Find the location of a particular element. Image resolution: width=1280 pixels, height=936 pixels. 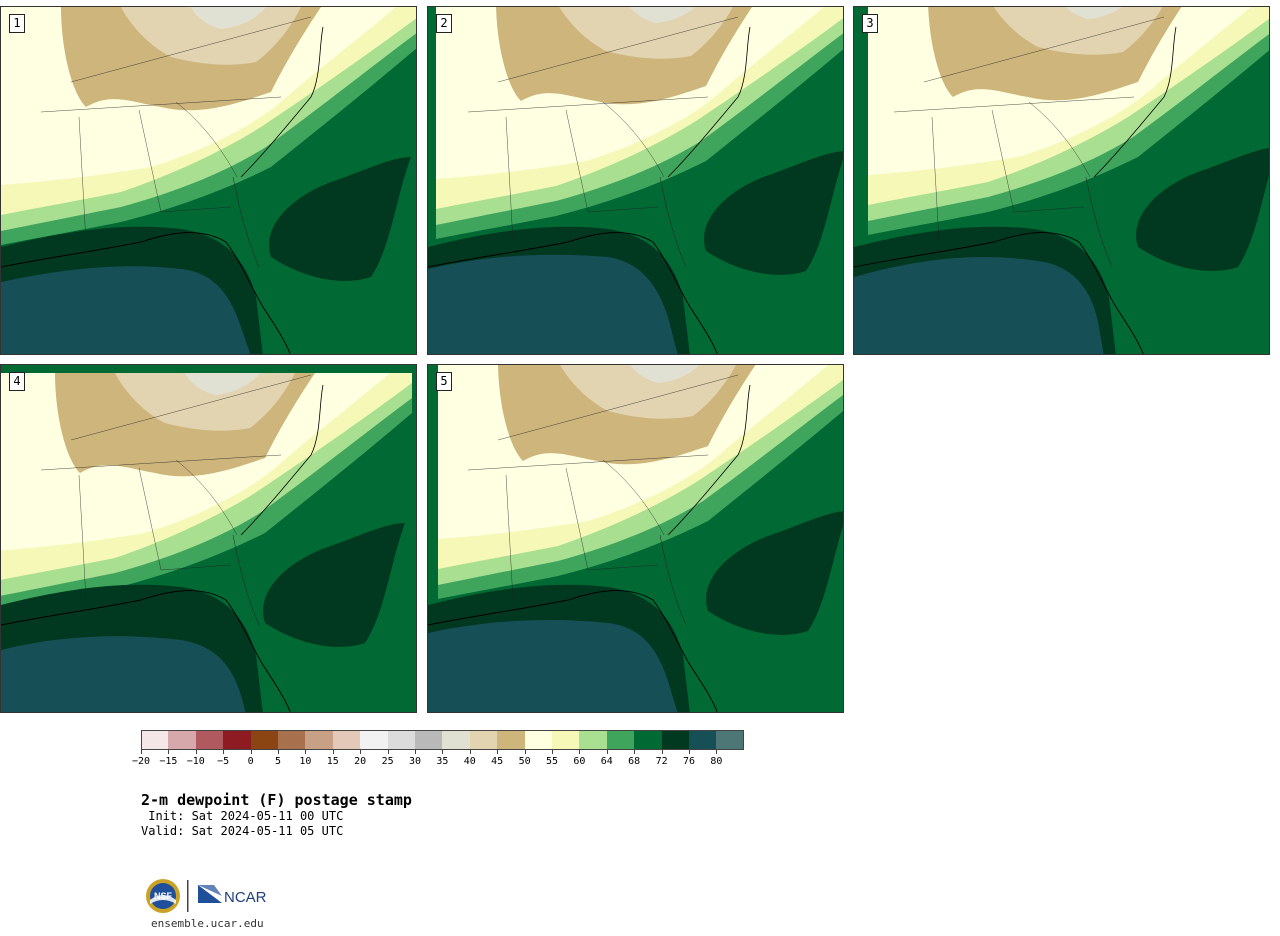

valid-time: Valid: Sat 2024-05-11 05 UTC is located at coordinates (242, 831).